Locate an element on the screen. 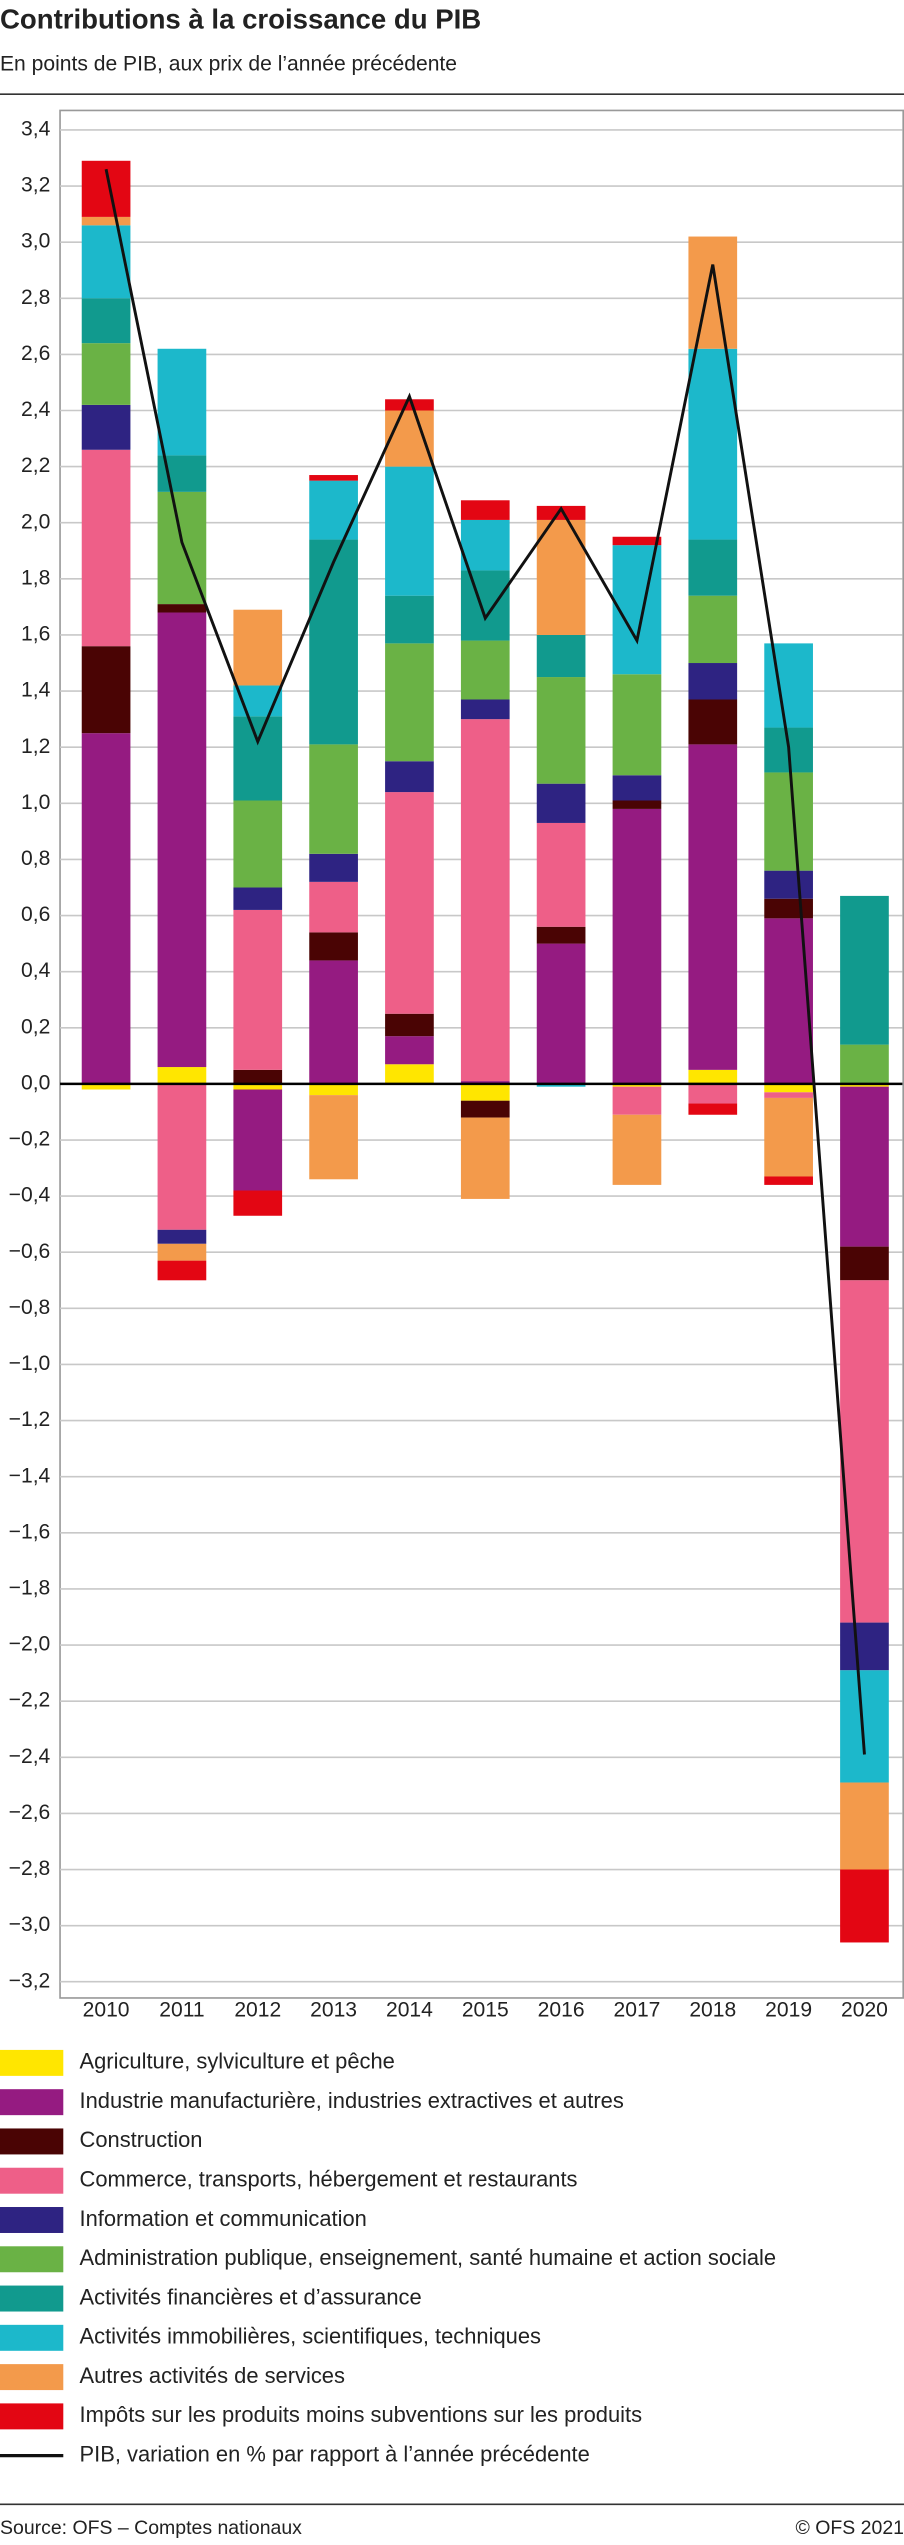  legend-label: Construction is located at coordinates (141, 2139).